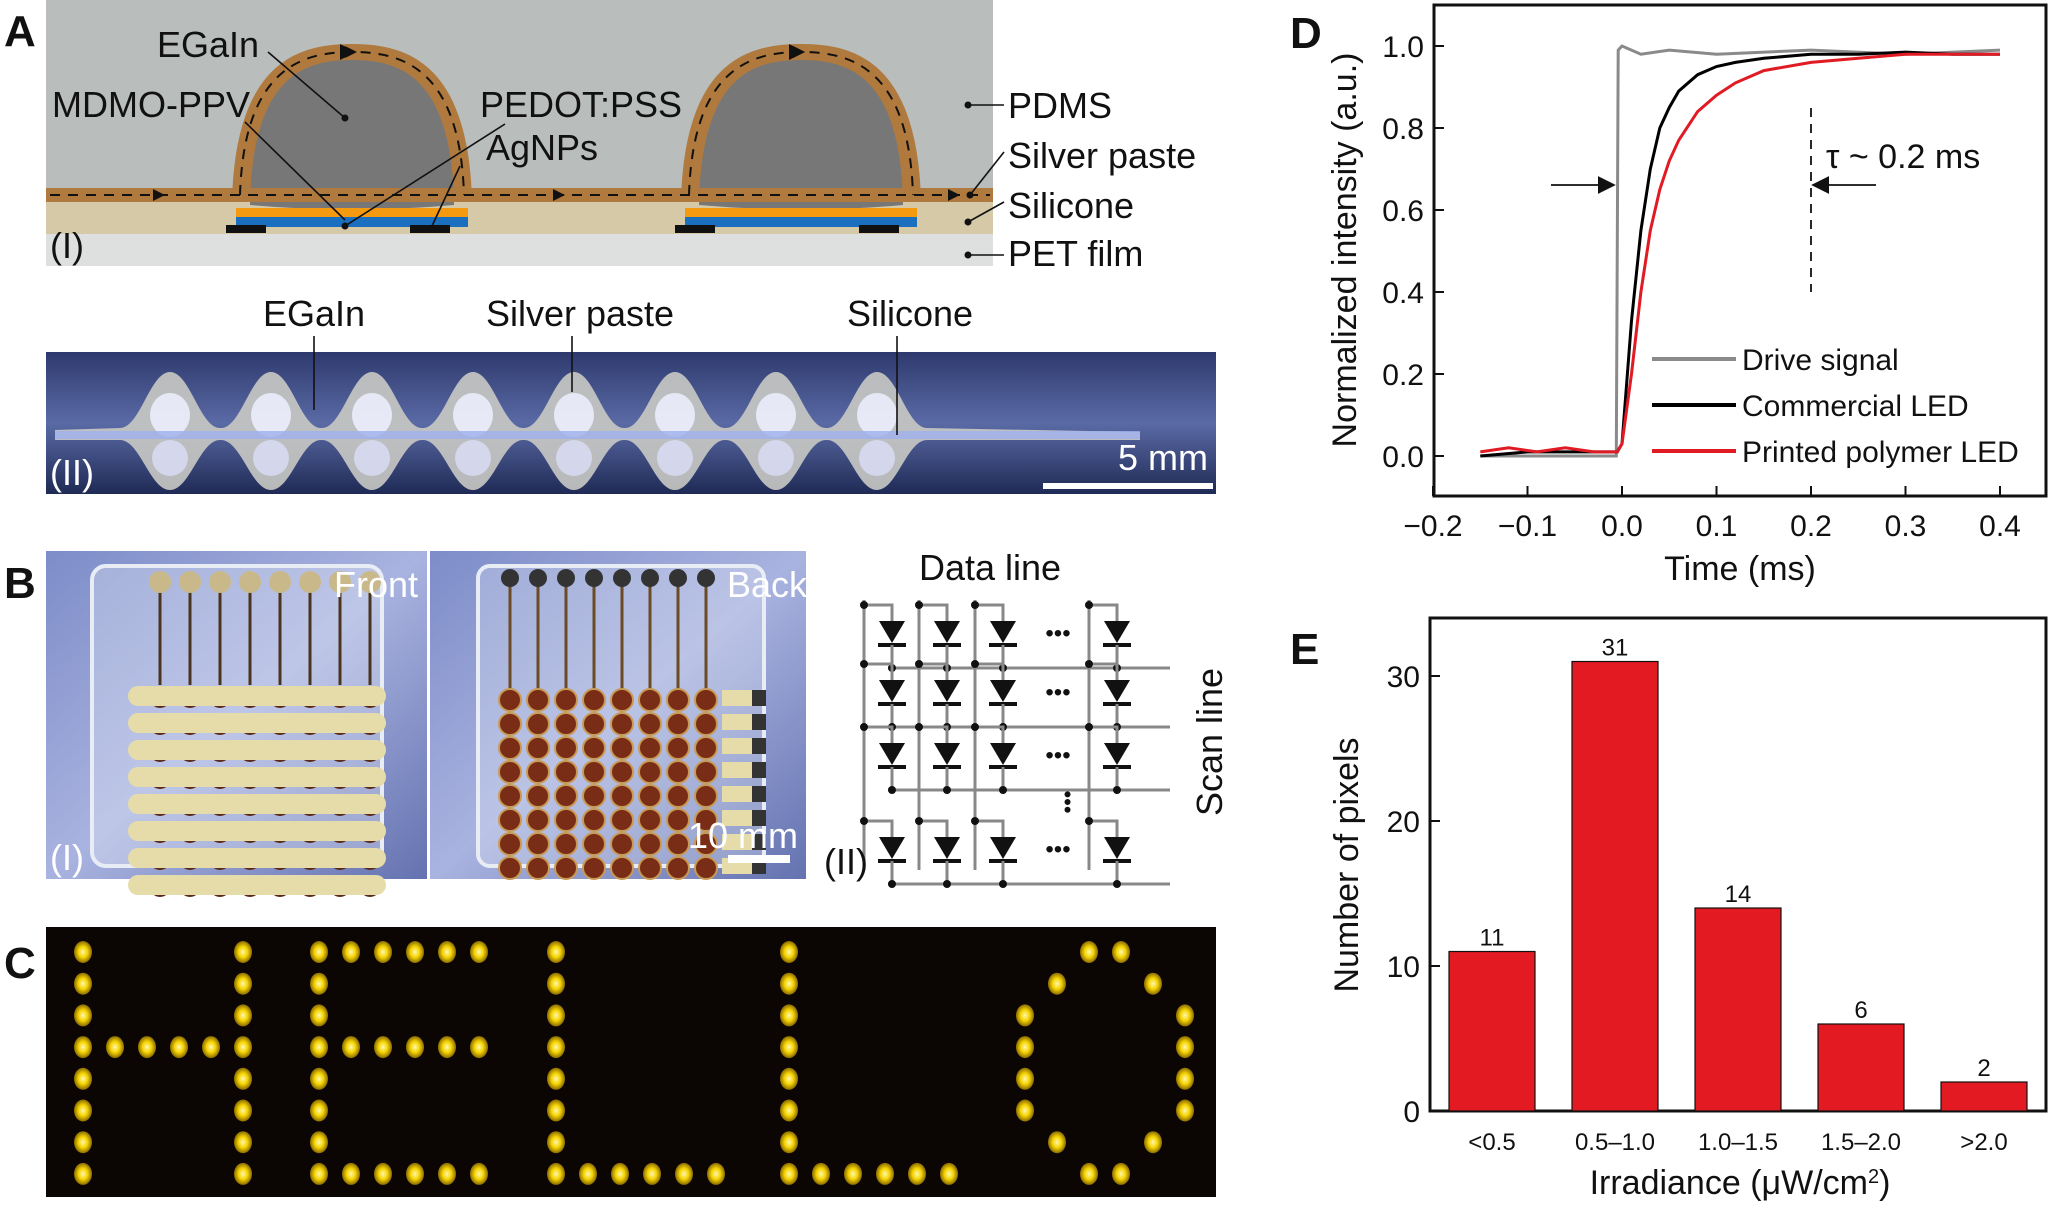  Describe the element at coordinates (1861, 1142) in the screenshot. I see `x-tick-label: 1.5–2.0` at that location.